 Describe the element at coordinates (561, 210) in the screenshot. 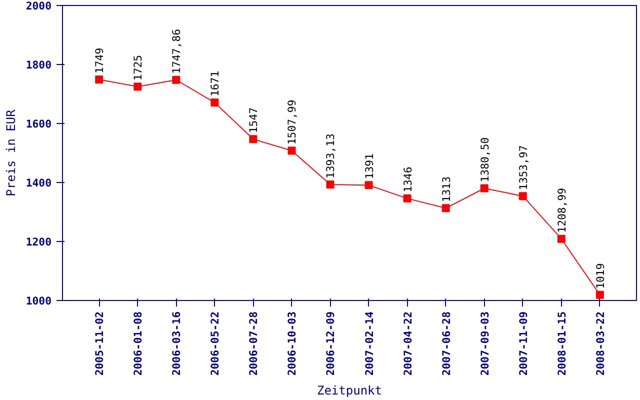

I see `data-label: 1208,99` at that location.